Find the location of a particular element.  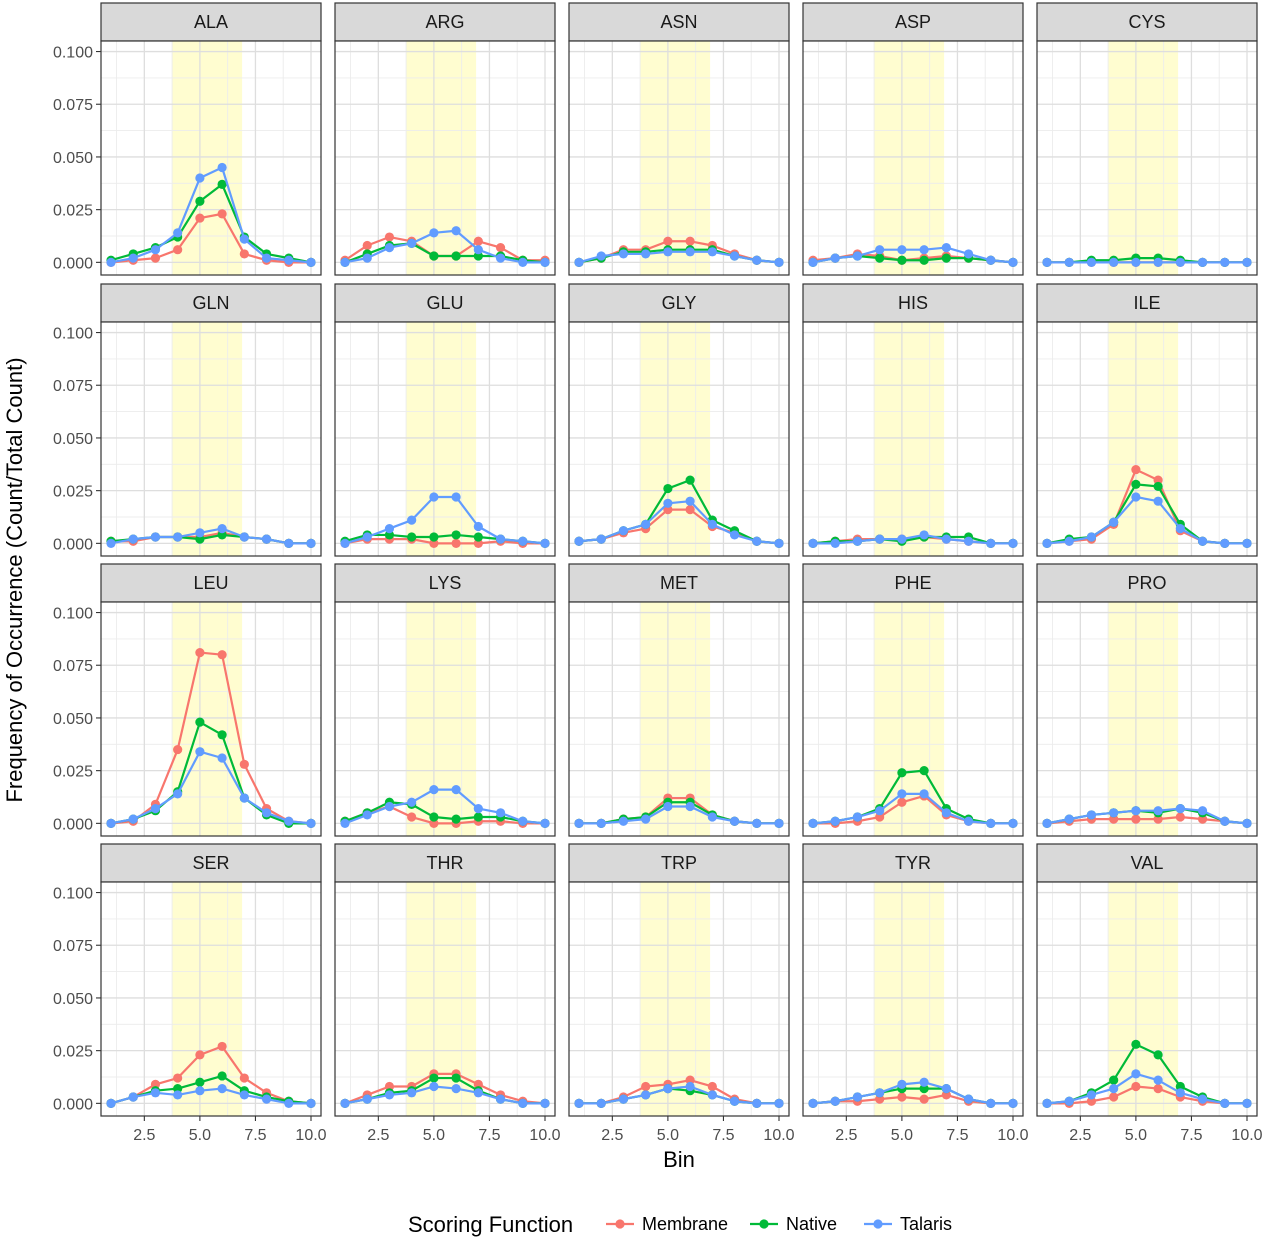

facet-panel-tyr: TYR 2.5 5.0 7.5 10.0 is located at coordinates (915, 993).